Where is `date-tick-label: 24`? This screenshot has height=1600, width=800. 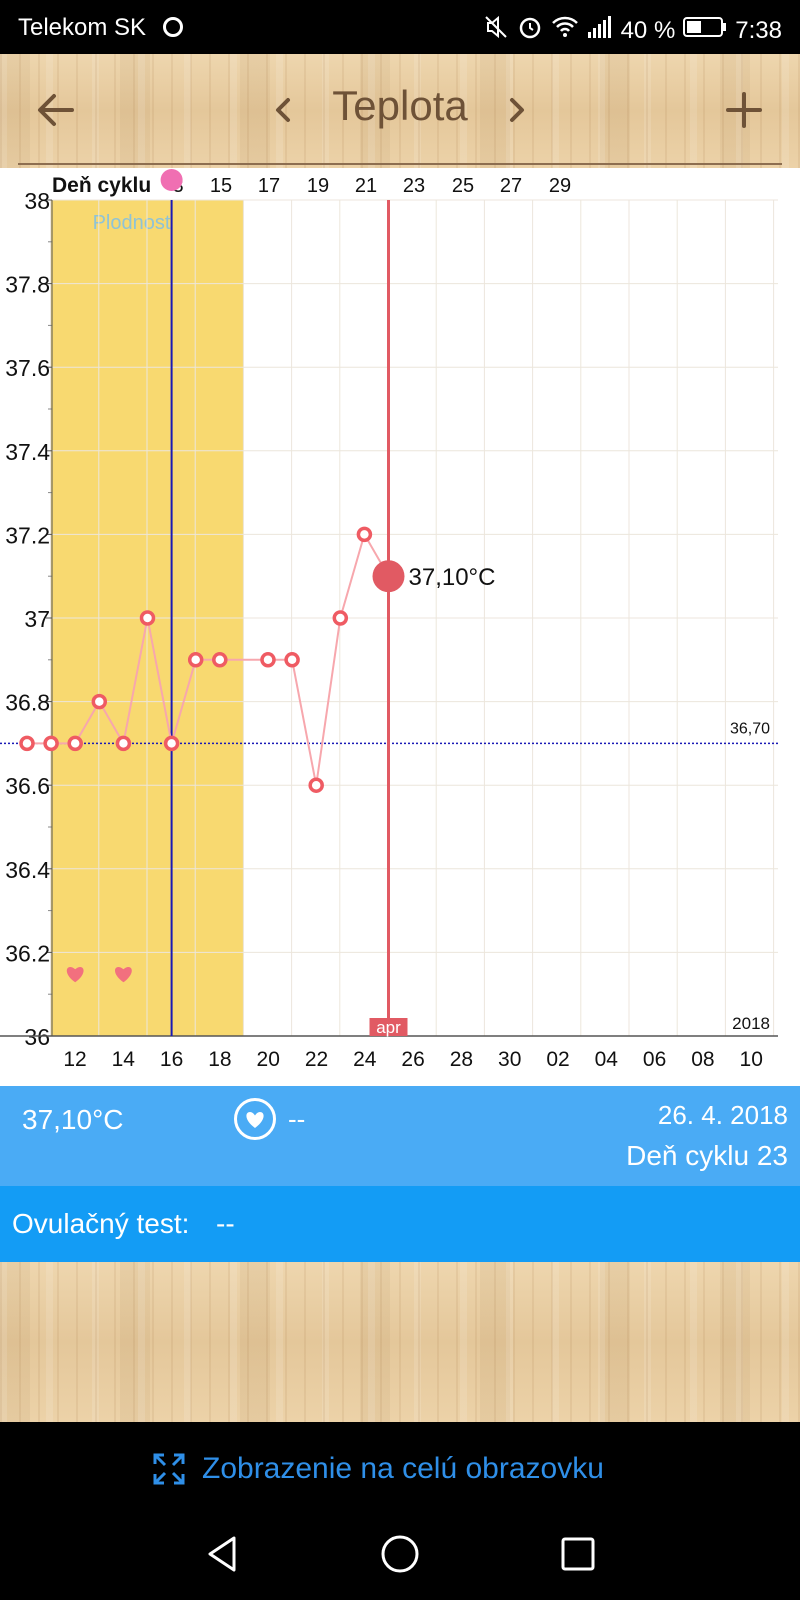 date-tick-label: 24 is located at coordinates (365, 1059).